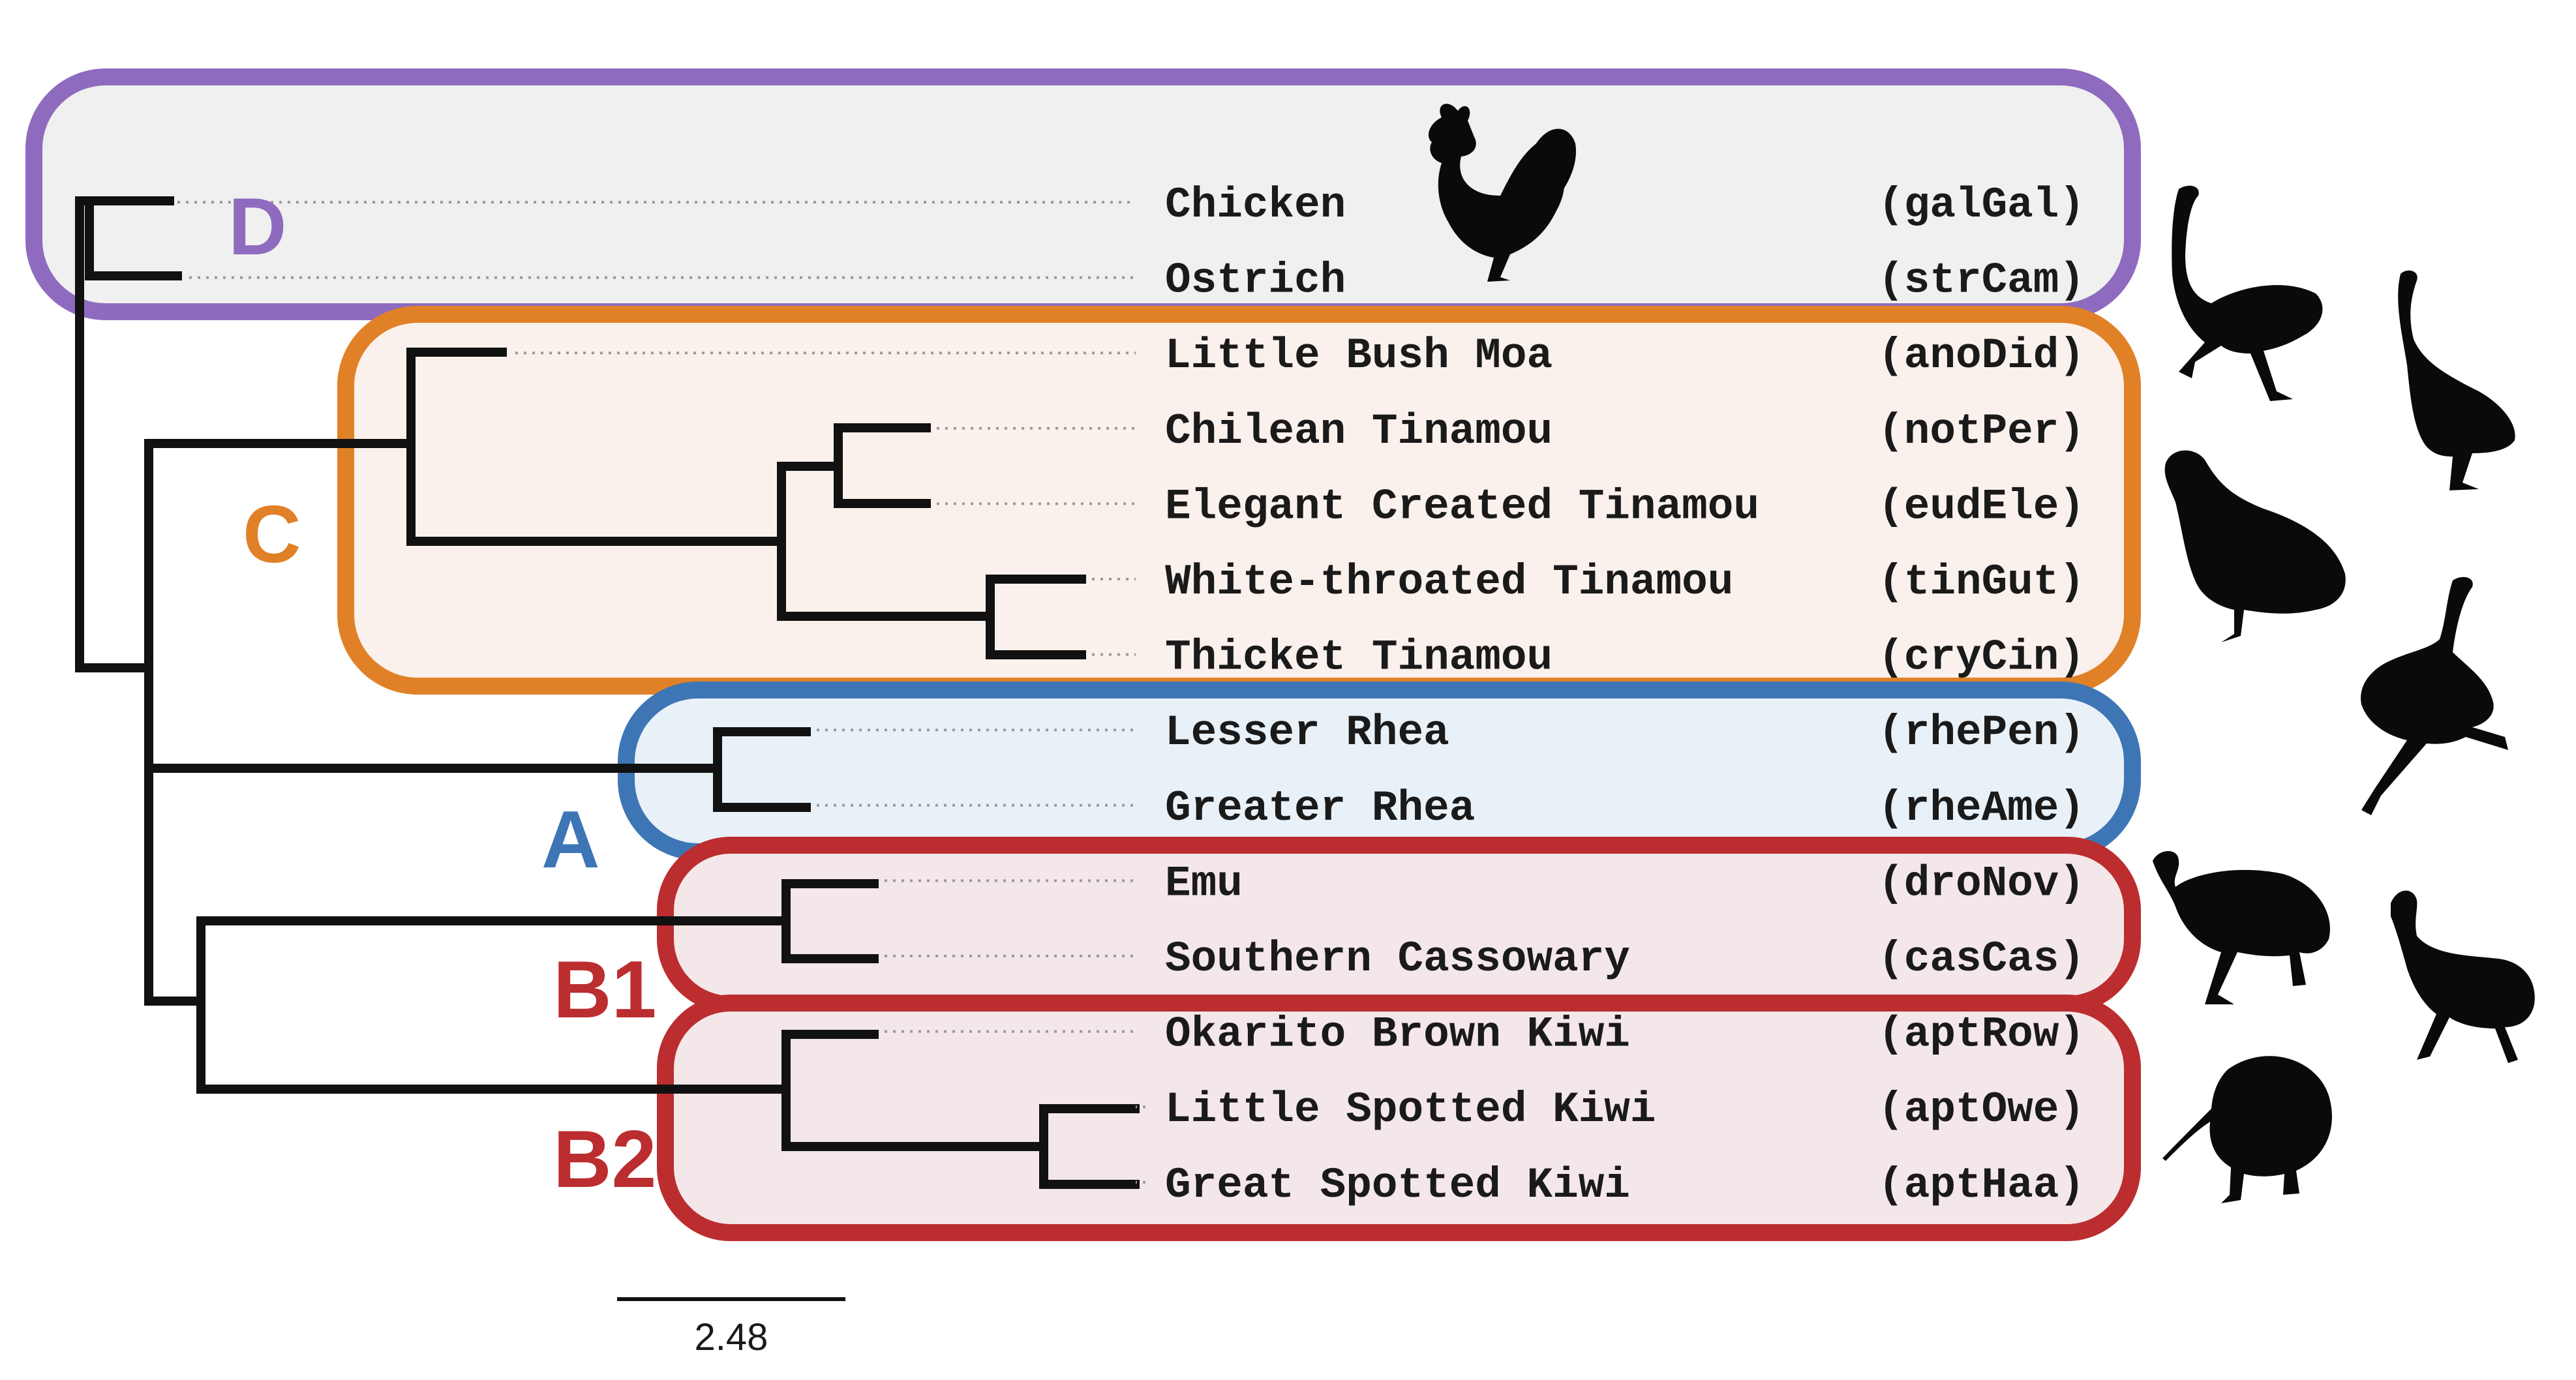 This screenshot has width=2576, height=1380. What do you see at coordinates (1982, 808) in the screenshot?
I see `taxon-code-rheame: (rheAme)` at bounding box center [1982, 808].